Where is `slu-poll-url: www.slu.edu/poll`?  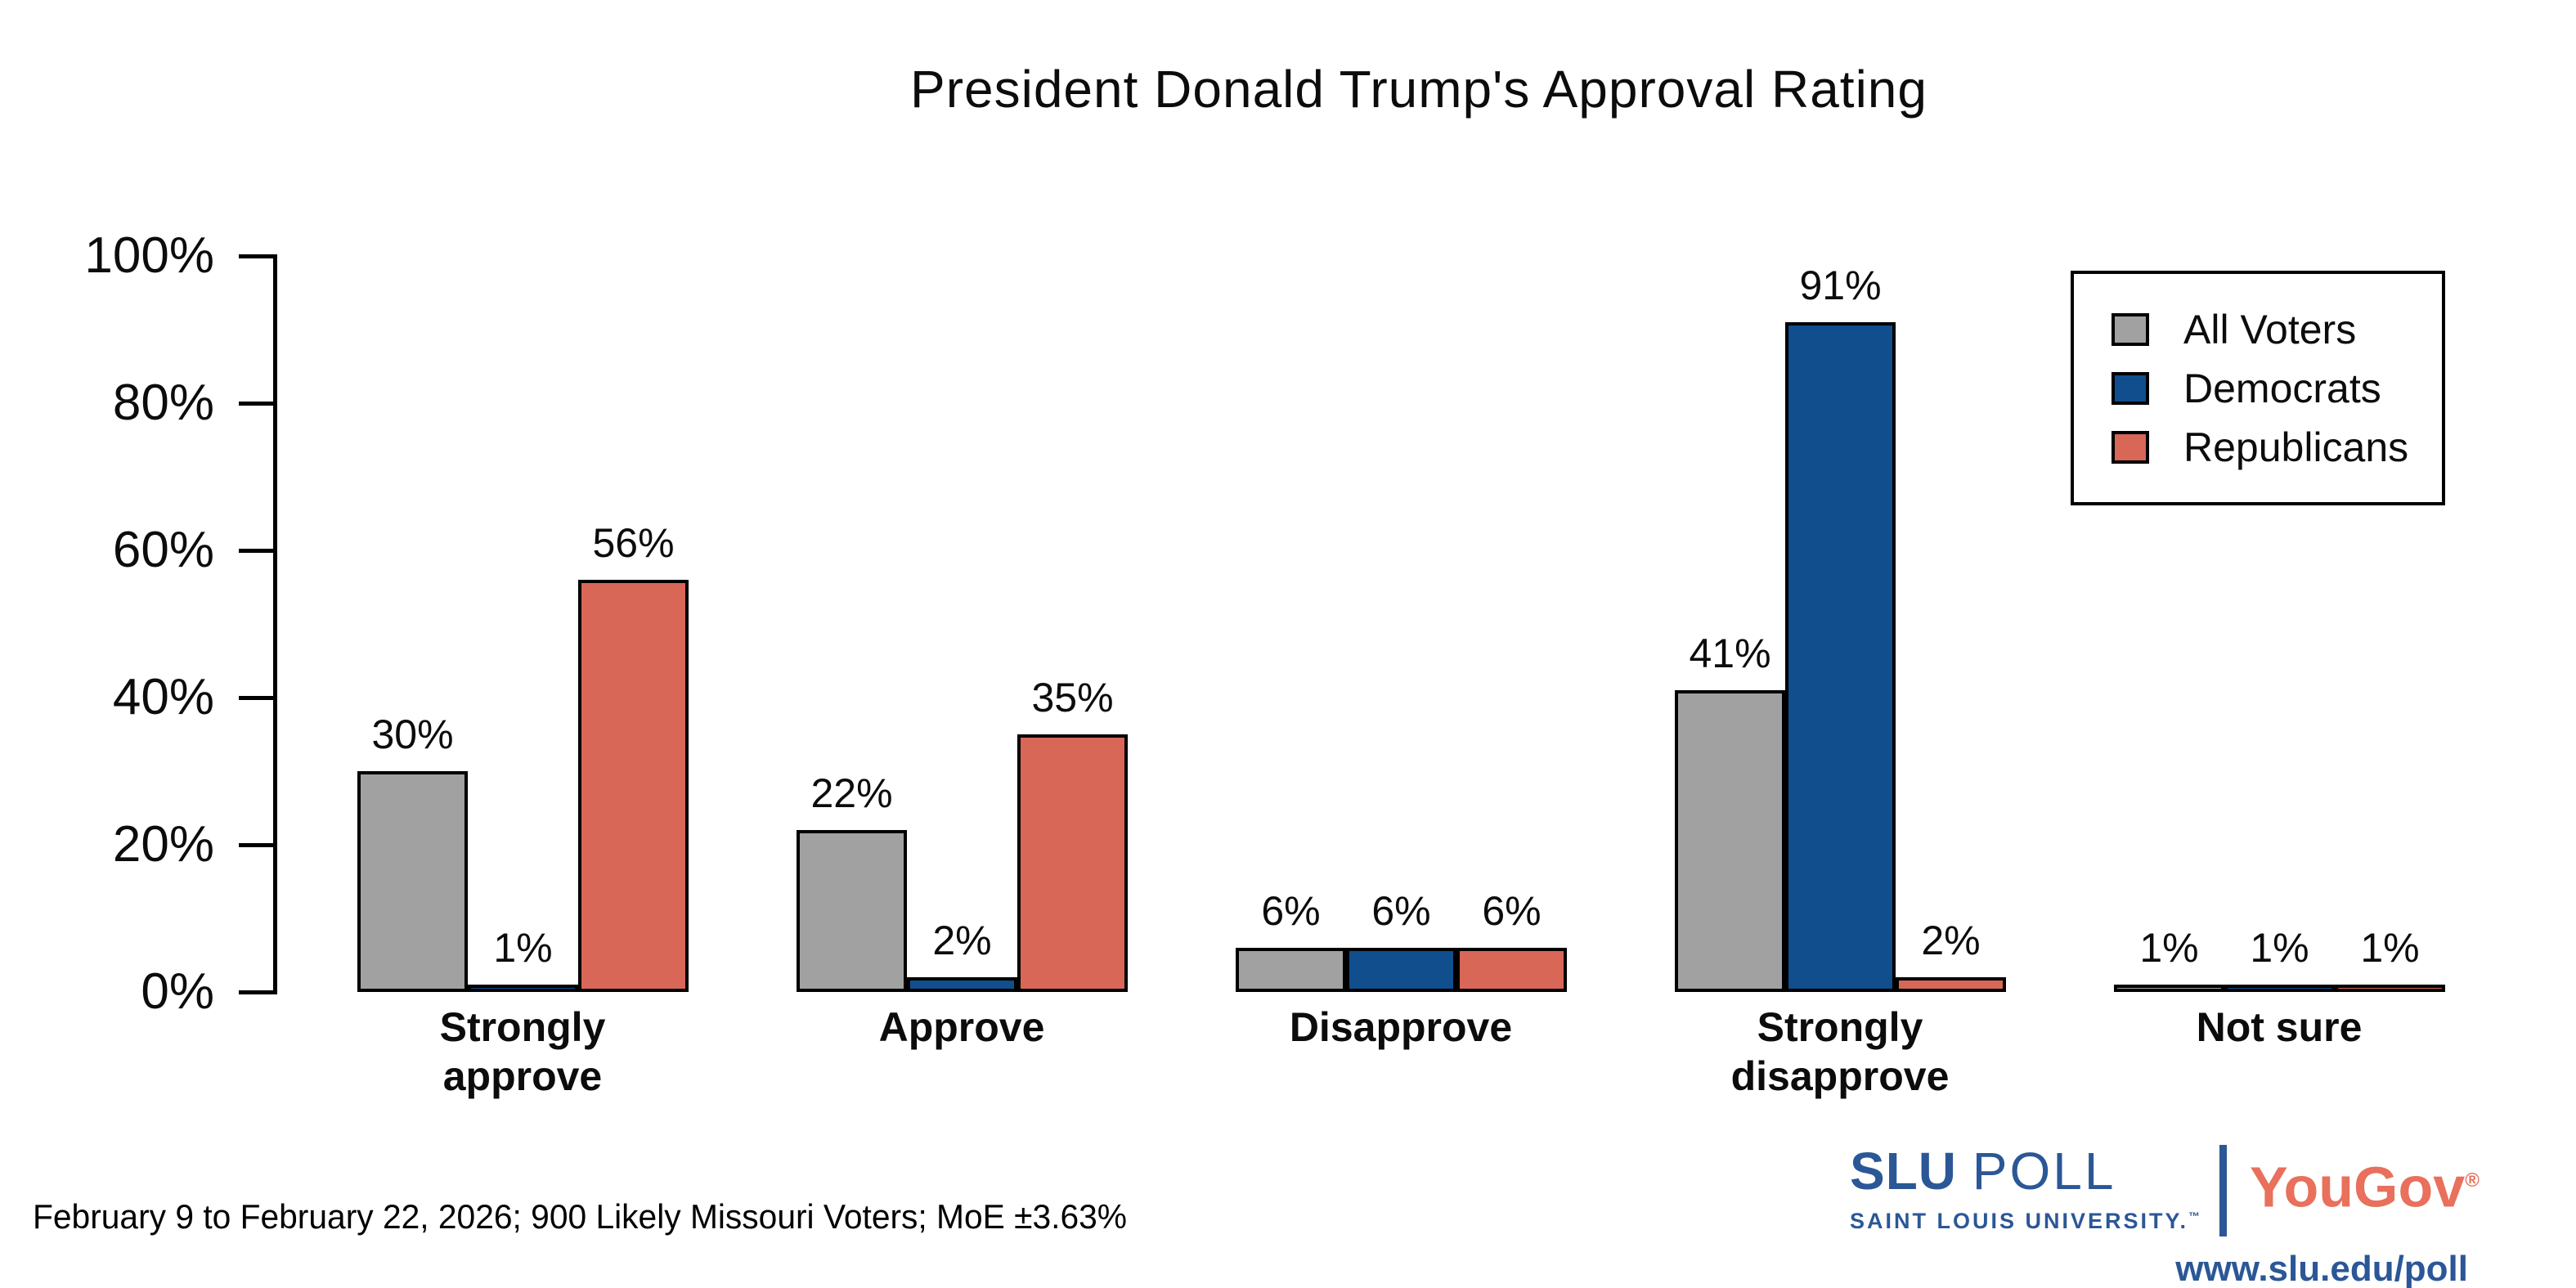
slu-poll-url: www.slu.edu/poll is located at coordinates (2321, 1268).